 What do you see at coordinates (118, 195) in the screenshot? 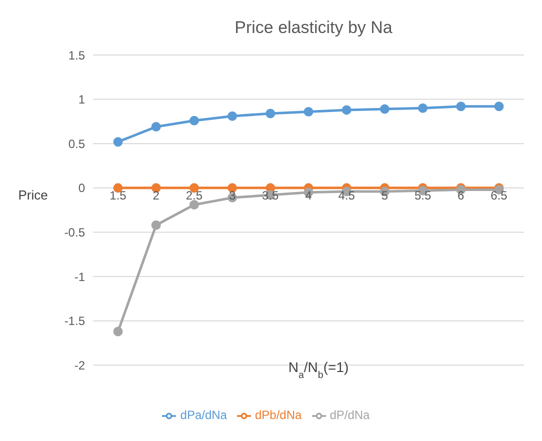
I see `x-tick-label: 1.5` at bounding box center [118, 195].